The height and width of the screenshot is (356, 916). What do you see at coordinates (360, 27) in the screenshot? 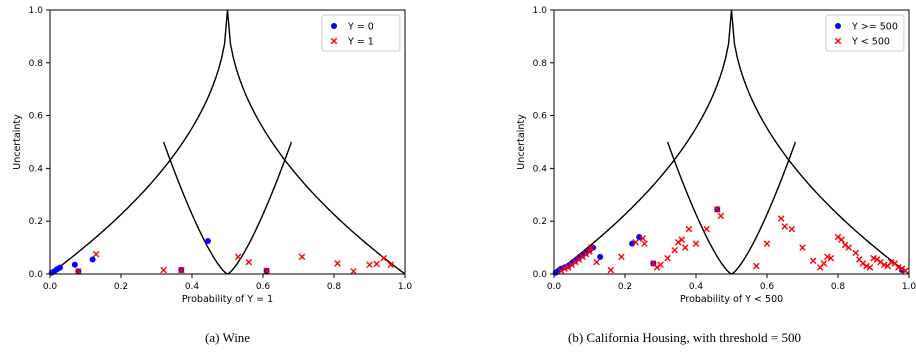
I see `legend-label: Y = 0` at bounding box center [360, 27].